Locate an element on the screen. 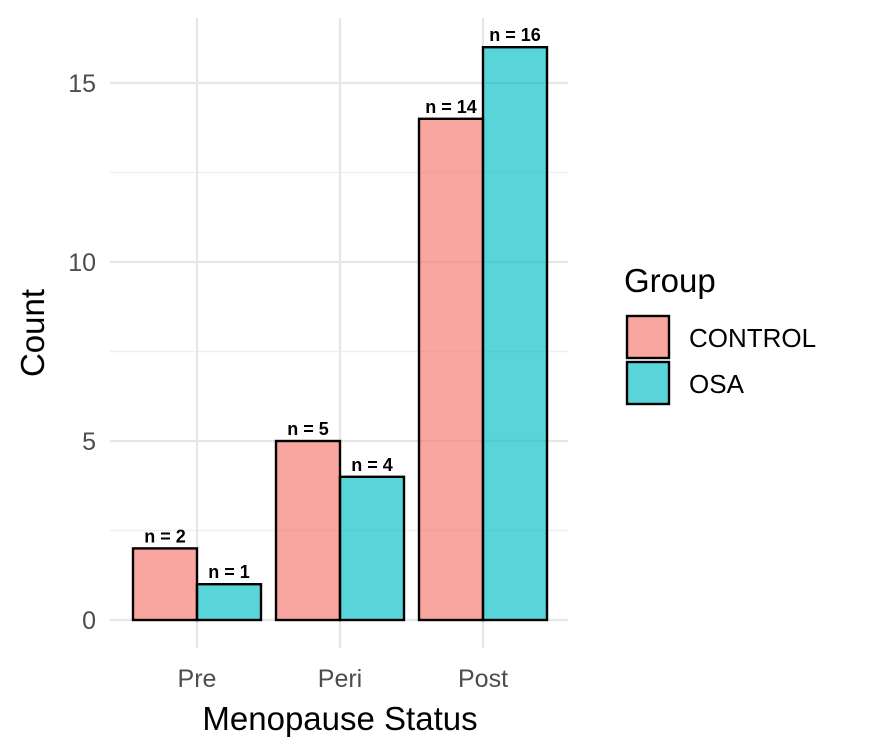  legend-items: CONTROL OSA is located at coordinates (720, 360).